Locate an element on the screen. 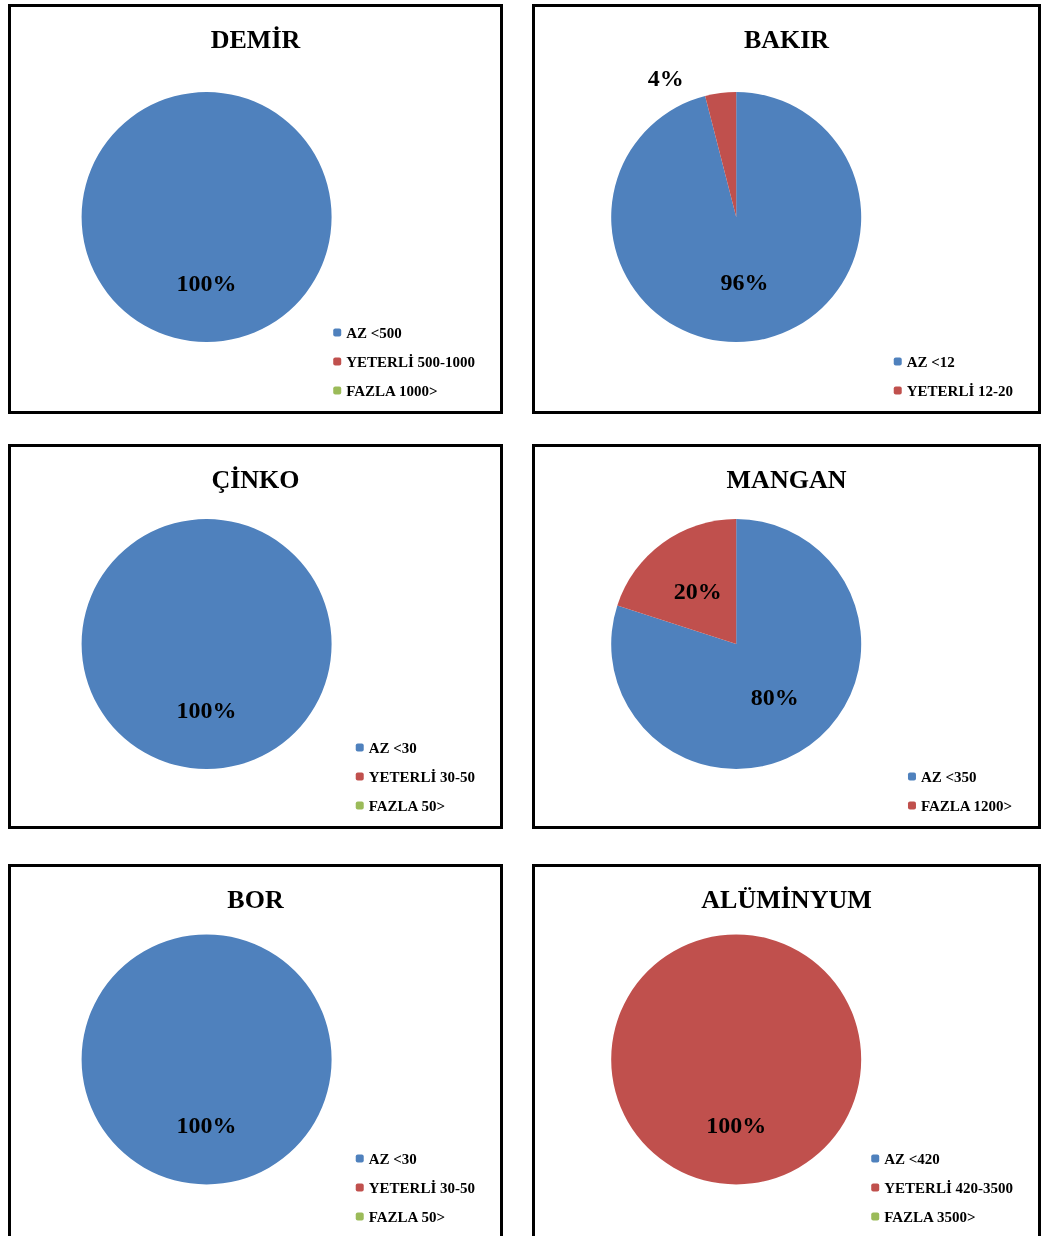 The height and width of the screenshot is (1236, 1041). legend-label: AZ <12 is located at coordinates (930, 361).